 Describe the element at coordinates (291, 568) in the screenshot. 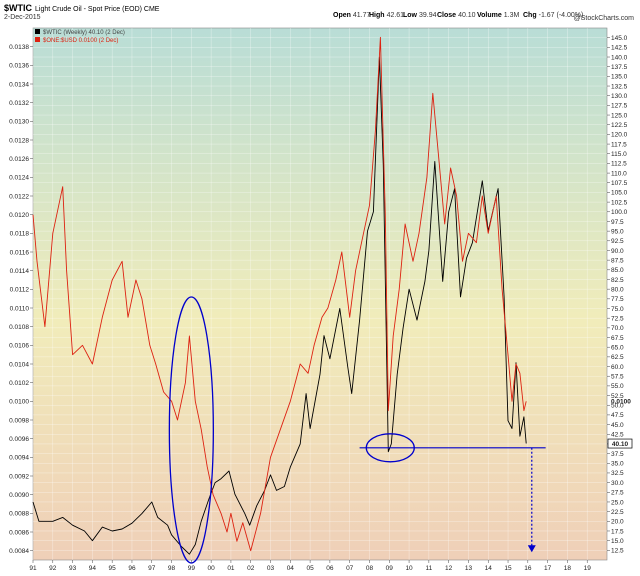

I see `x-tick-label: 04` at that location.